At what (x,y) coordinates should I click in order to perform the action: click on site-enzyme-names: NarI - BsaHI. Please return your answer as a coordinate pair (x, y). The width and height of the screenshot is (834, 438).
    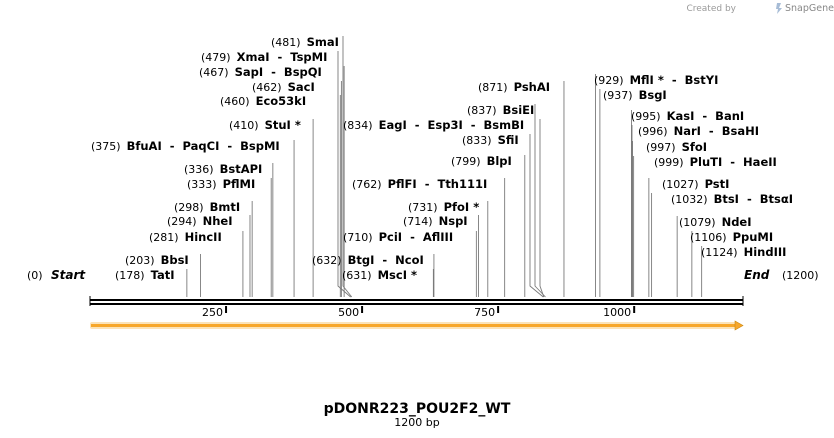
    Looking at the image, I should click on (716, 131).